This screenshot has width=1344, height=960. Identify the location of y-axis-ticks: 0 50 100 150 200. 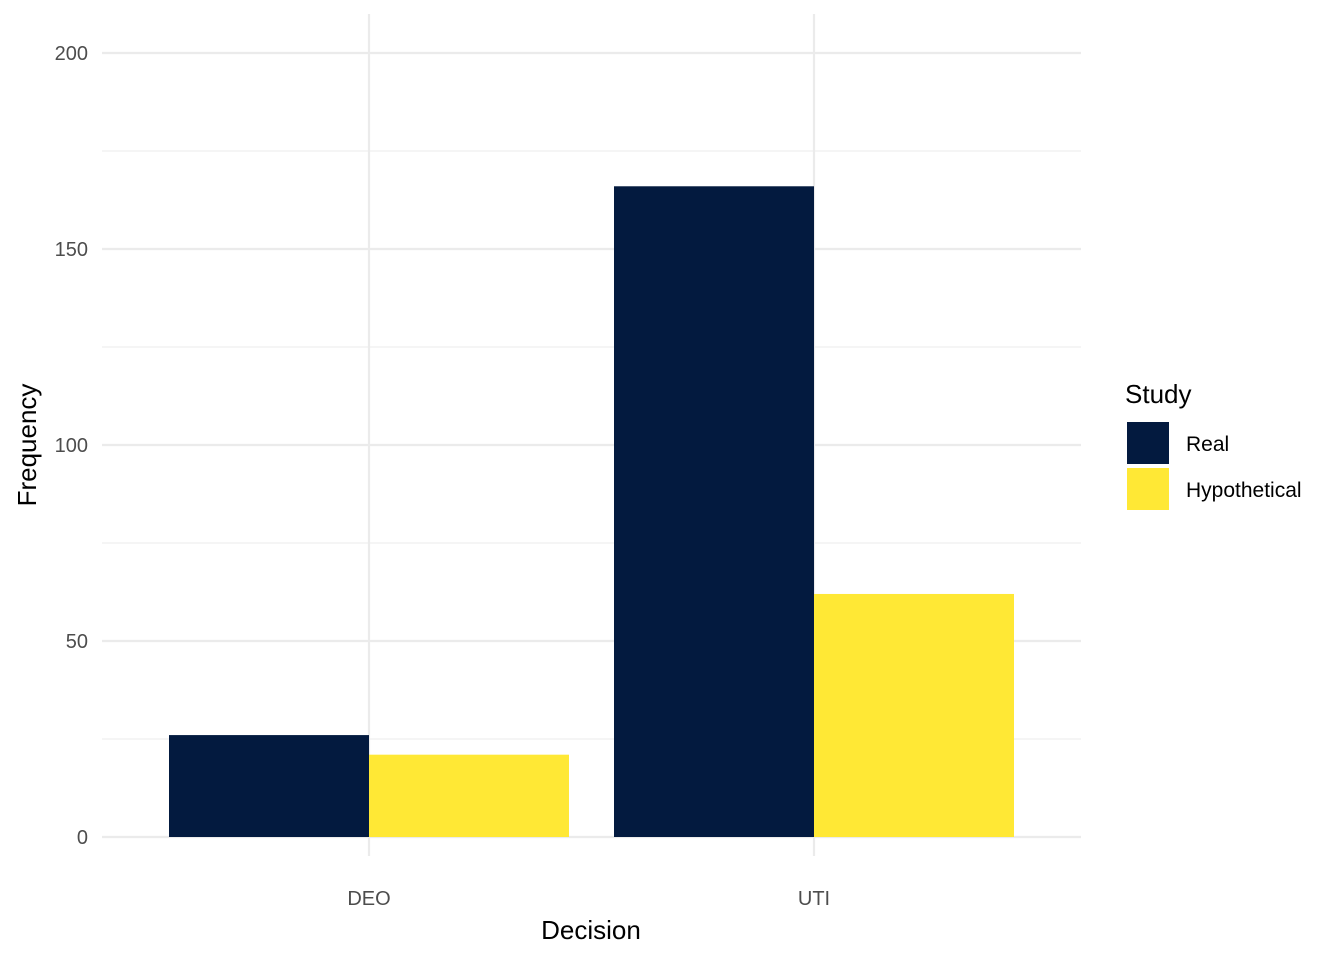
(71, 446).